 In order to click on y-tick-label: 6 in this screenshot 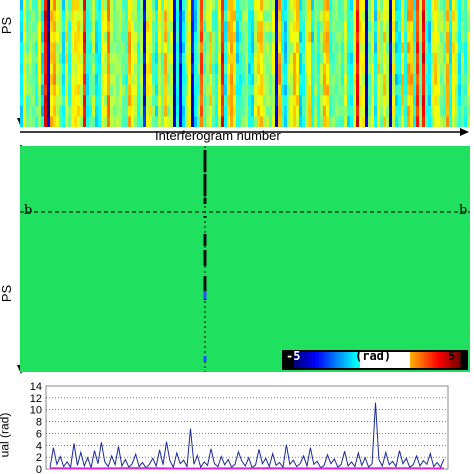, I will do `click(39, 434)`.